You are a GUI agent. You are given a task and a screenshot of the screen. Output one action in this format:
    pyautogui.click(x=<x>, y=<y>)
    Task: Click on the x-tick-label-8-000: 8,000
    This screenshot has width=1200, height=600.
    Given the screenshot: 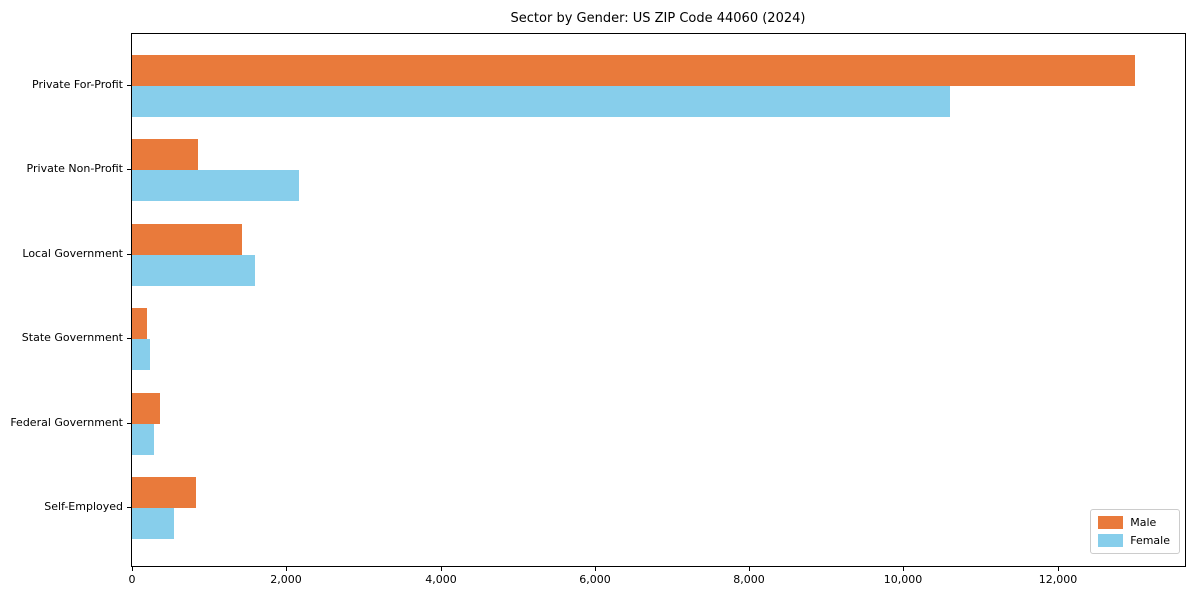 What is the action you would take?
    pyautogui.click(x=749, y=579)
    